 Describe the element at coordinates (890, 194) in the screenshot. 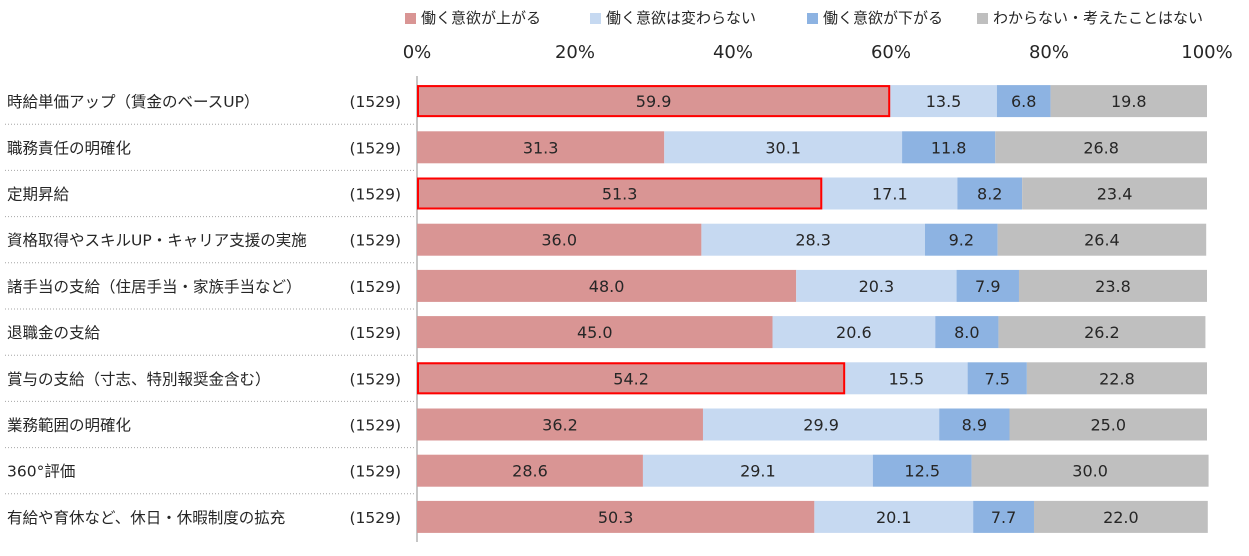

I see `data-label-1-2: 17.1` at that location.